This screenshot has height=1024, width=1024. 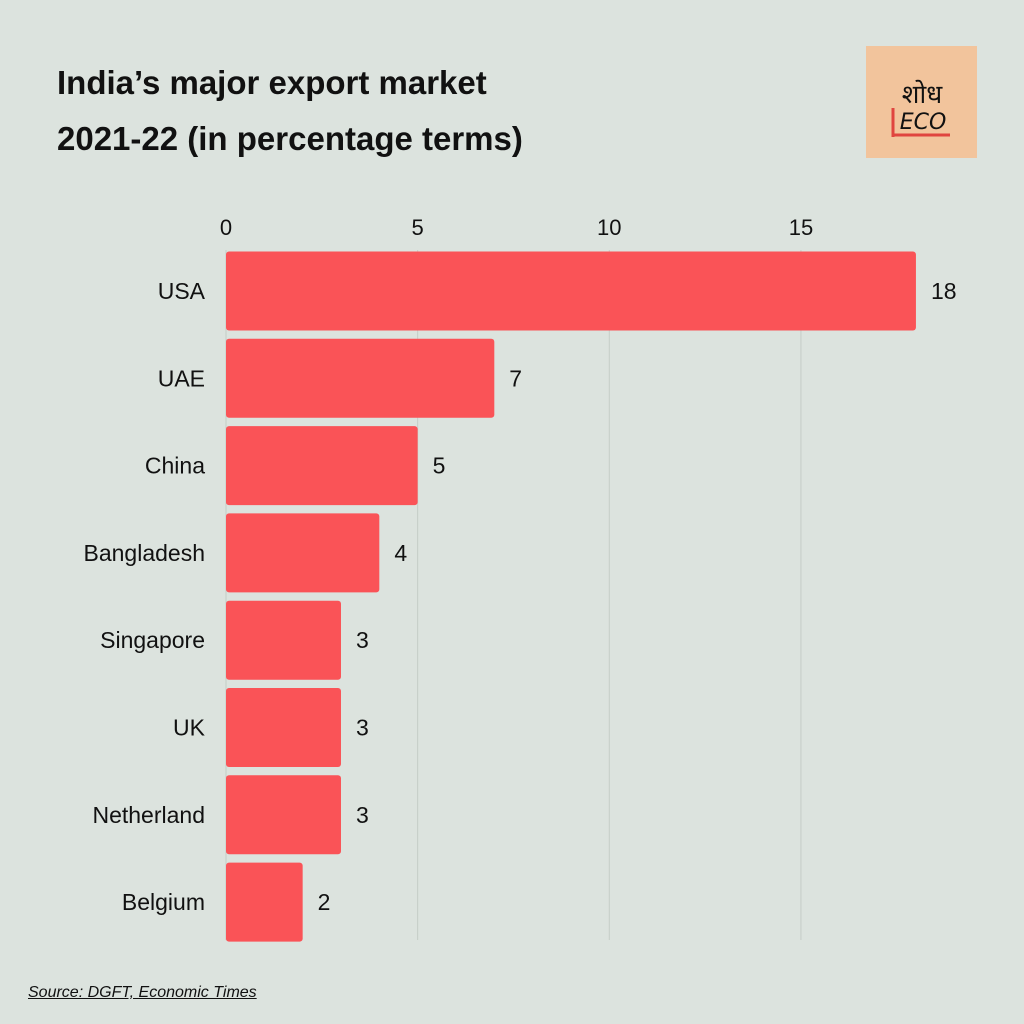 I want to click on brand-logo: शोध ECO, so click(x=921, y=102).